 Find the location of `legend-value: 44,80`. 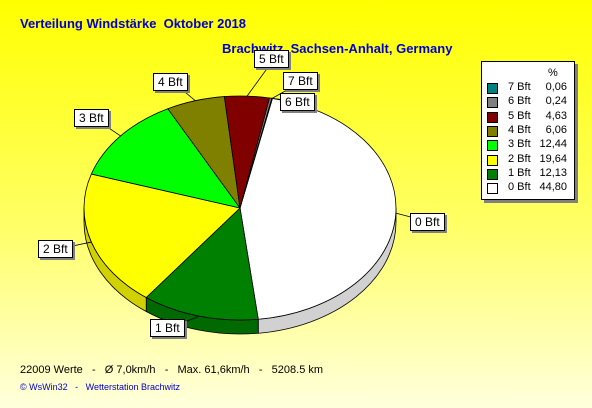

legend-value: 44,80 is located at coordinates (553, 187).